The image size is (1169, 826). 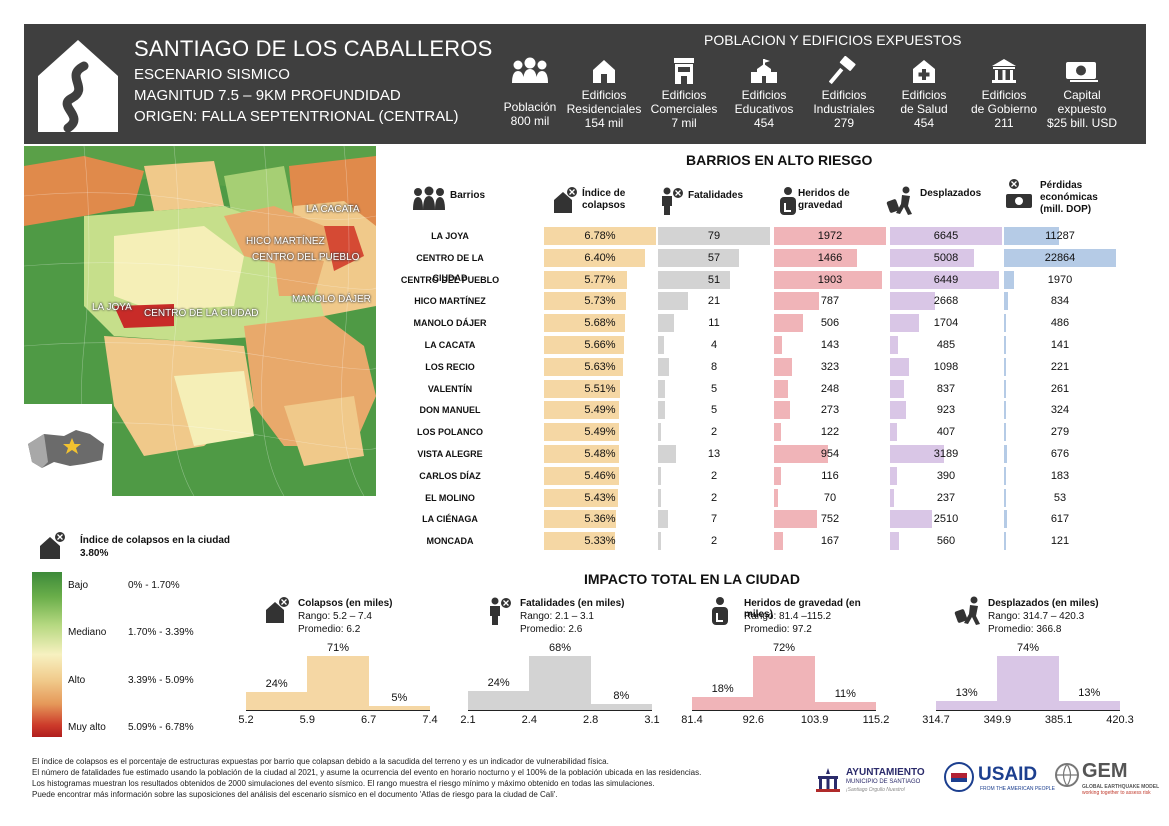 I want to click on cell-injured: 122, so click(x=830, y=432).